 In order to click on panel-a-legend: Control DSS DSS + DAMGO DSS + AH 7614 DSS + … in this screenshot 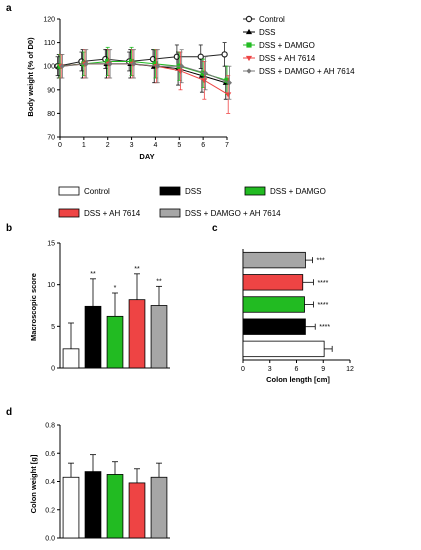, I will do `click(299, 45)`.